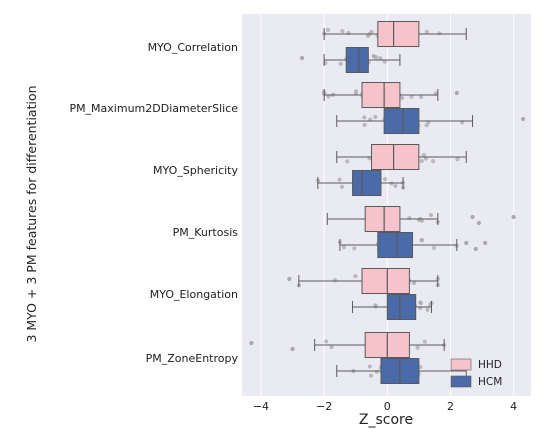 This screenshot has height=432, width=550. I want to click on x-tick-label: 2, so click(450, 406).